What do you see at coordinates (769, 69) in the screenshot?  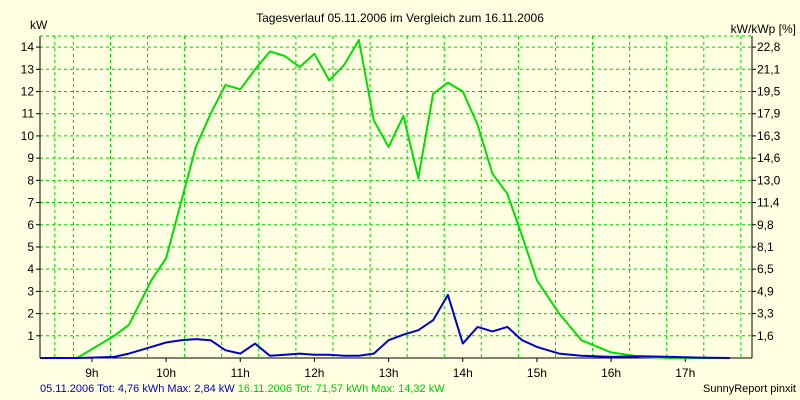 I see `y-tick-label-right: 21,1` at bounding box center [769, 69].